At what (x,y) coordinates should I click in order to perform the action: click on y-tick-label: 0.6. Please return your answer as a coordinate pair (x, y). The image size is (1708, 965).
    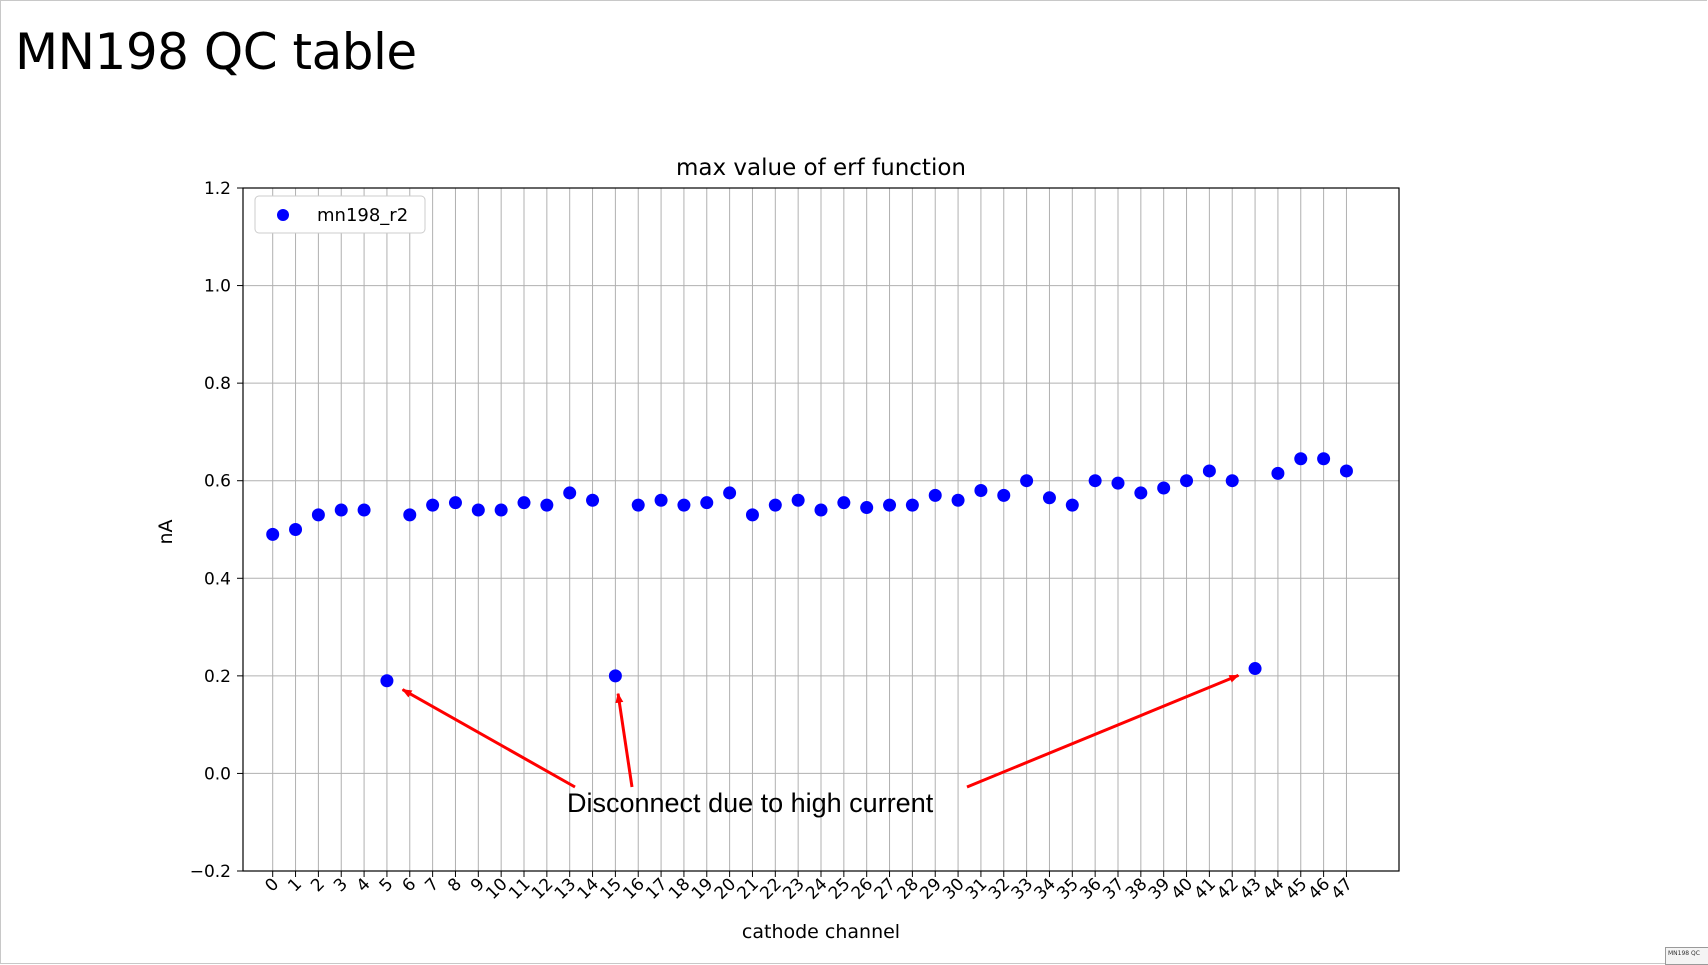
    Looking at the image, I should click on (217, 482).